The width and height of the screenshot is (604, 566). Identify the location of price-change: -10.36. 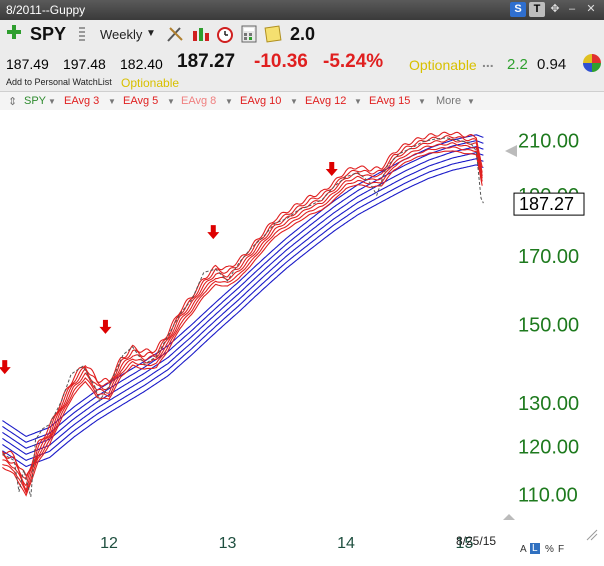
(281, 61).